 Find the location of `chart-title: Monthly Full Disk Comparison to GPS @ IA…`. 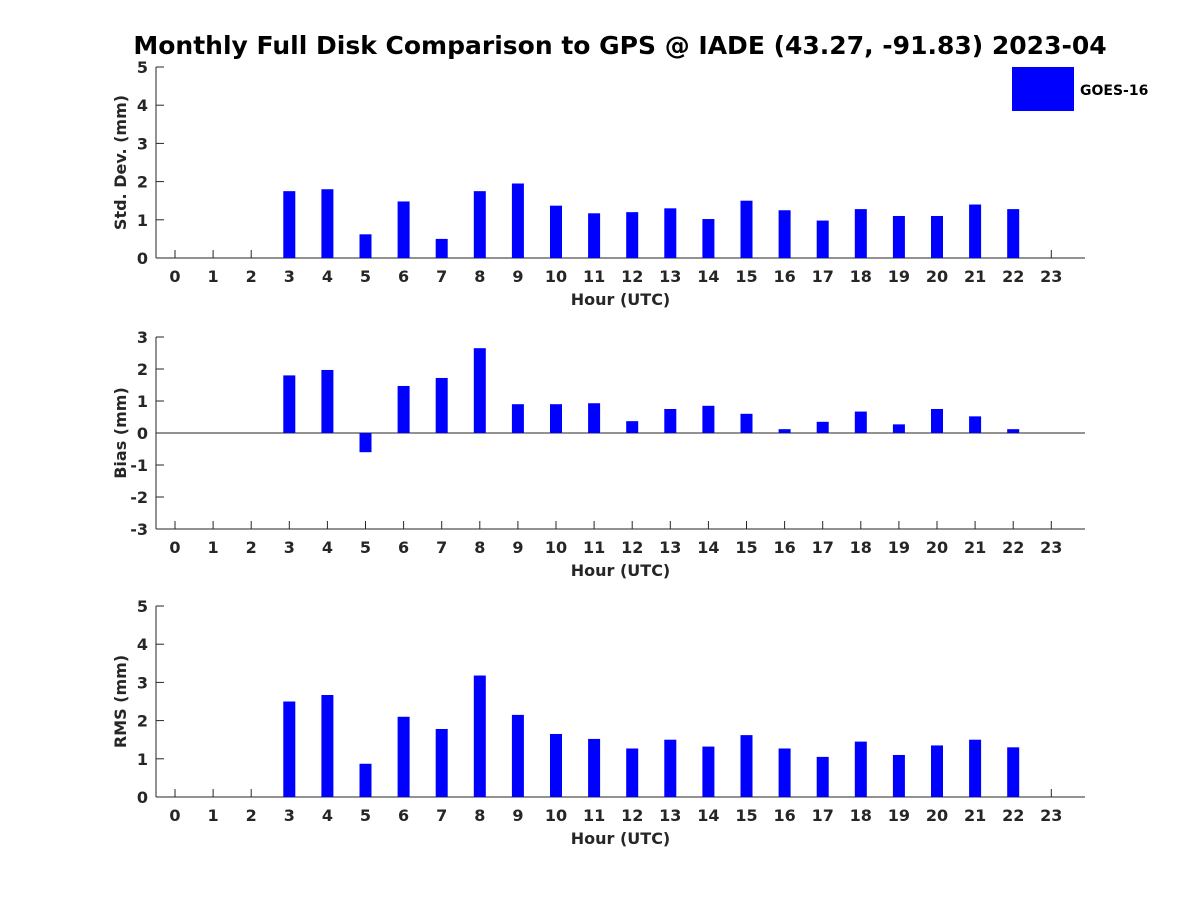

chart-title: Monthly Full Disk Comparison to GPS @ IA… is located at coordinates (619, 45).